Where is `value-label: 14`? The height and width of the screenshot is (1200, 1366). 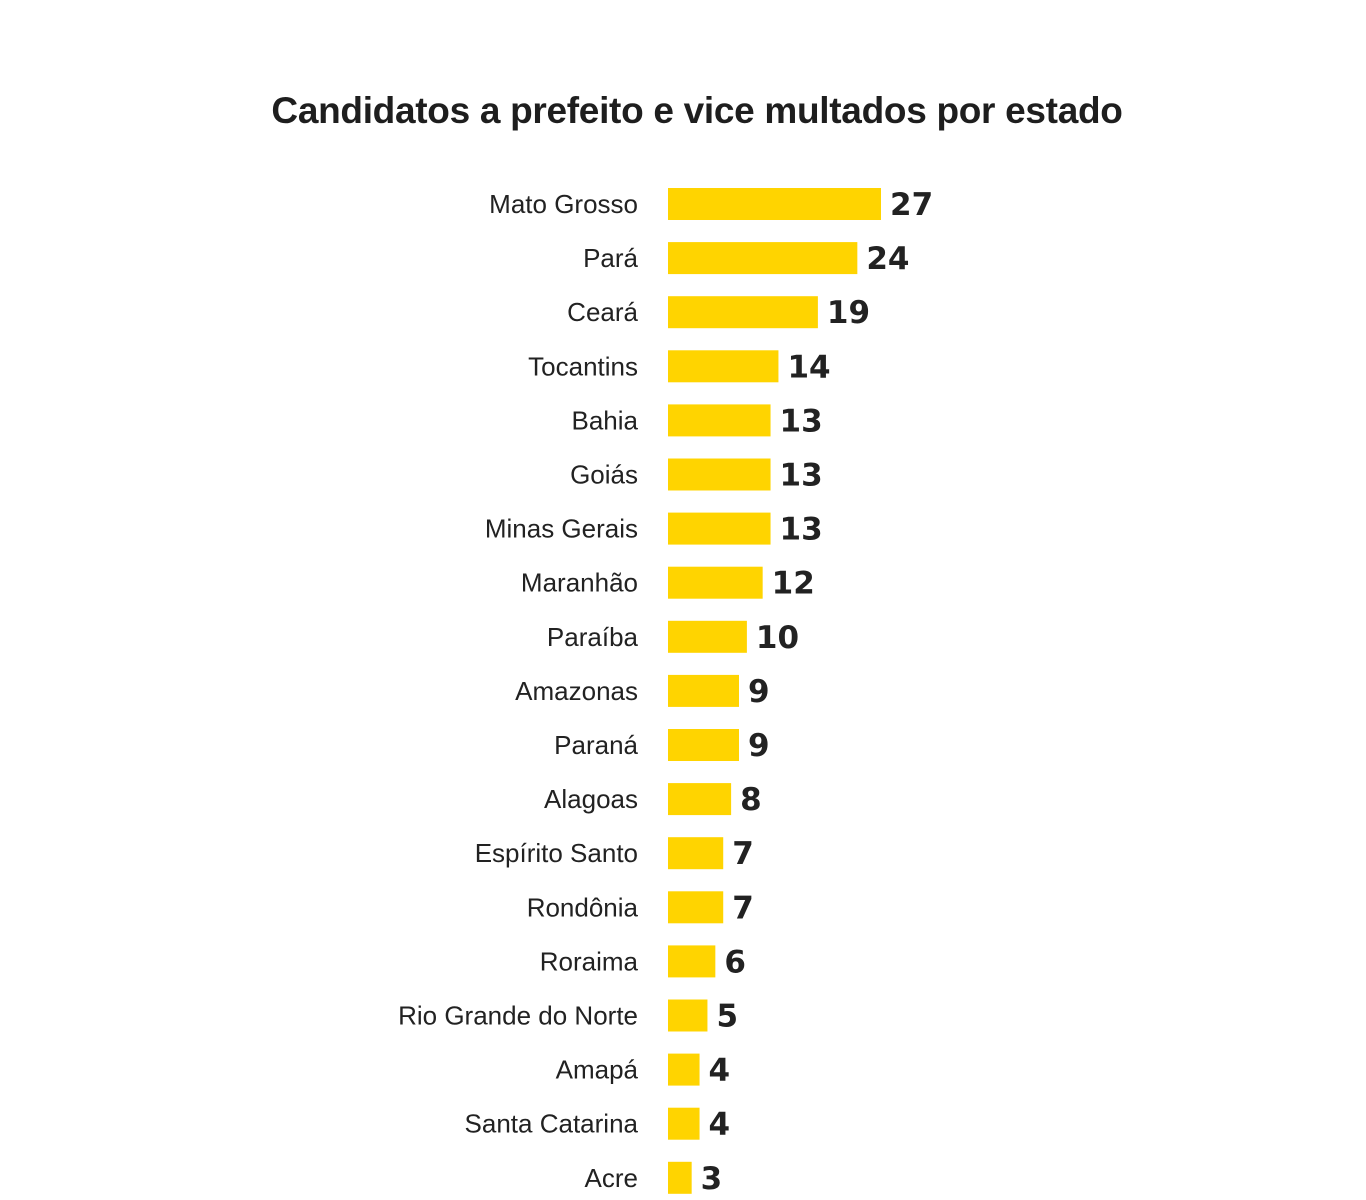 value-label: 14 is located at coordinates (808, 367).